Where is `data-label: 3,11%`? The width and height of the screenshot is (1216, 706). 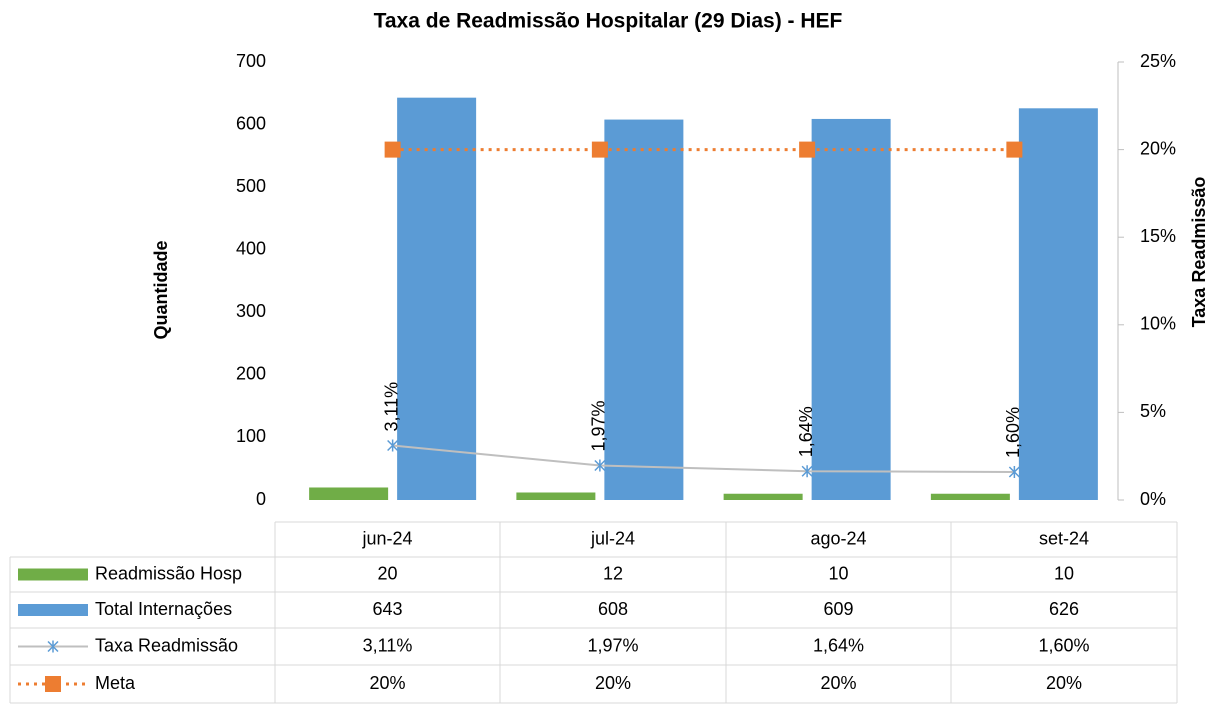
data-label: 3,11% is located at coordinates (391, 407).